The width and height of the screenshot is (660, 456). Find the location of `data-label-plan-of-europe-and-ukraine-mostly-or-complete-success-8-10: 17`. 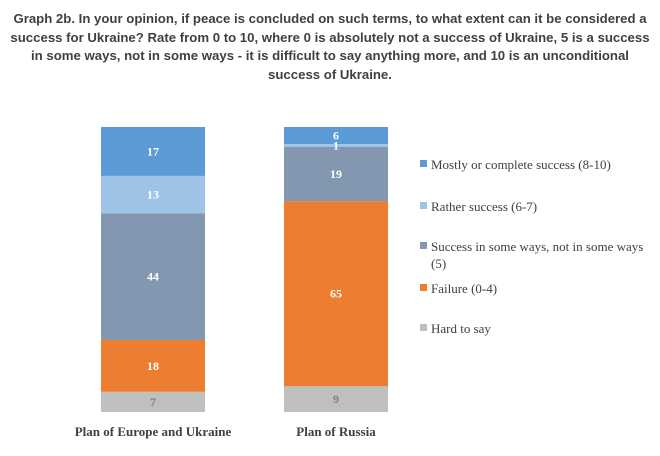

data-label-plan-of-europe-and-ukraine-mostly-or-complete-success-8-10: 17 is located at coordinates (153, 151).